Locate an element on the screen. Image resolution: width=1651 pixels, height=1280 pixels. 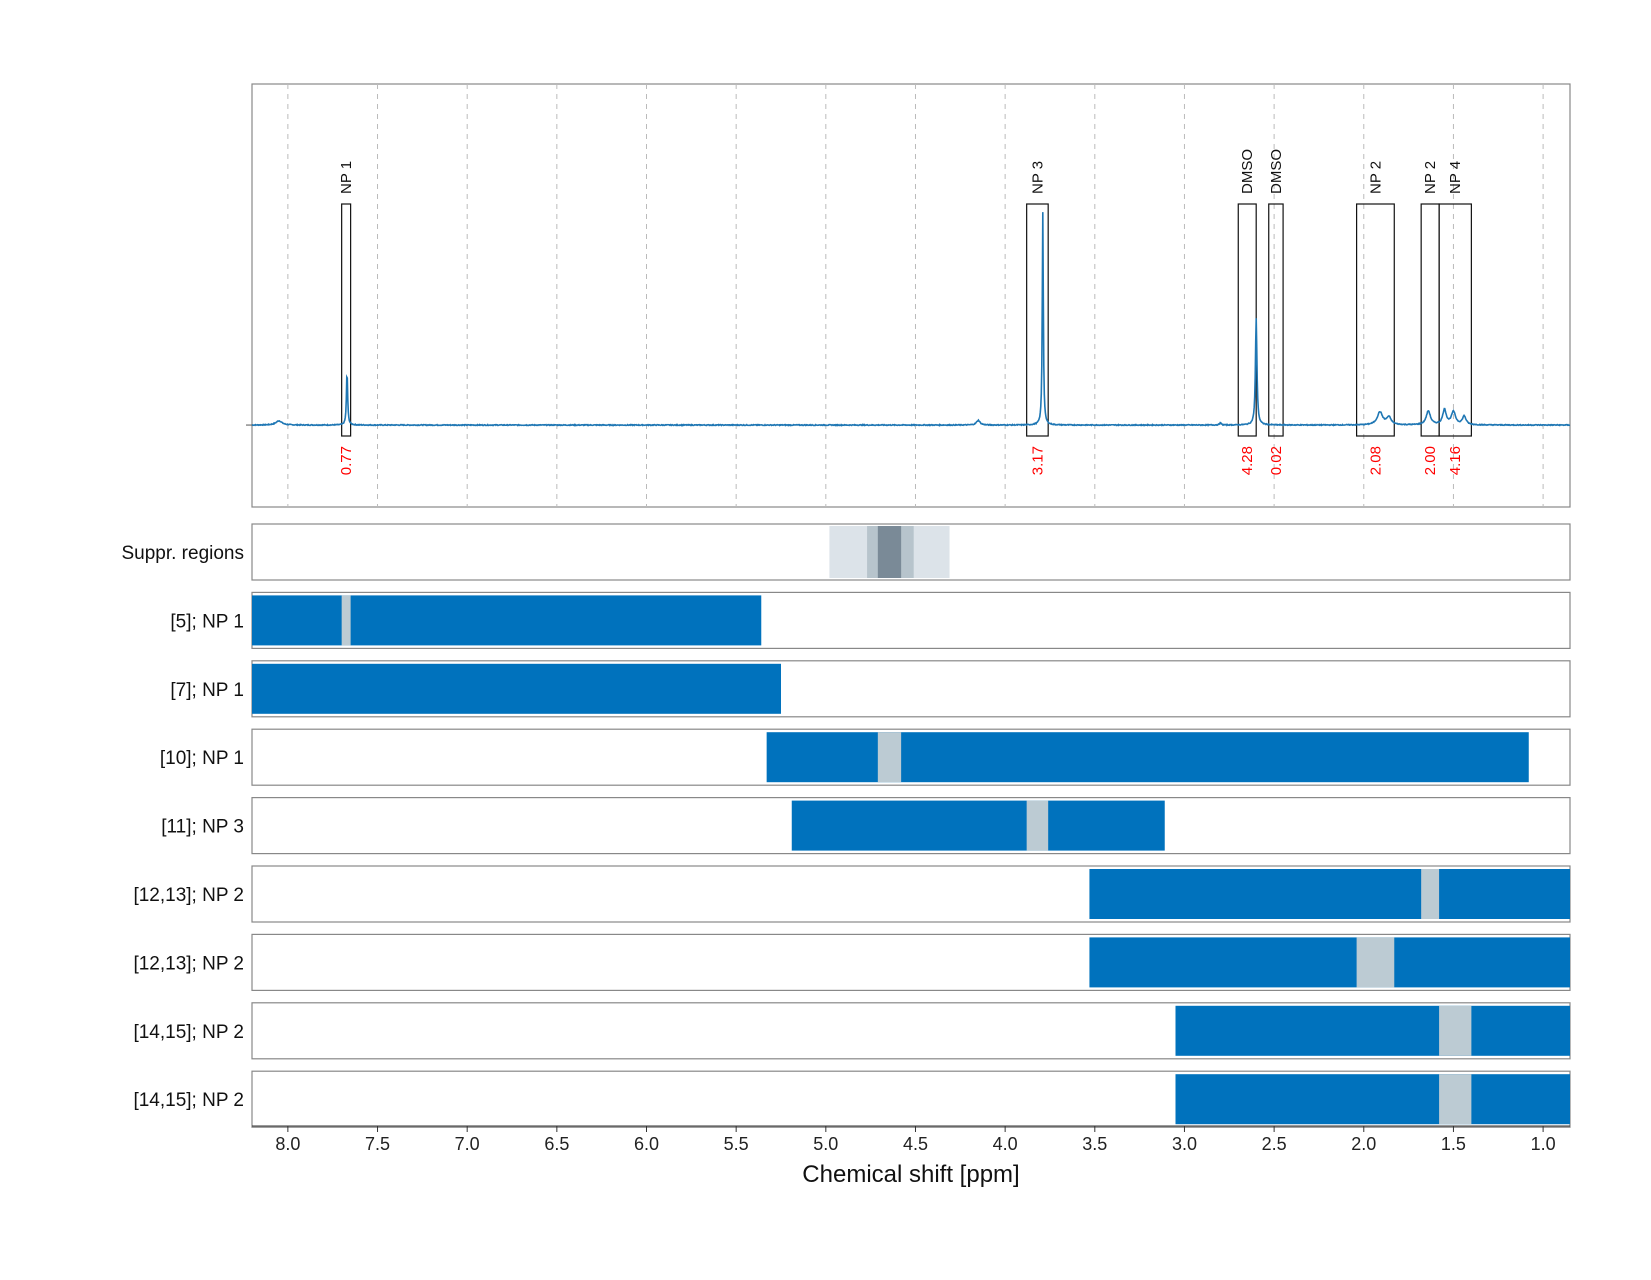
track-label-2: [10]; NP 1 is located at coordinates (202, 758).